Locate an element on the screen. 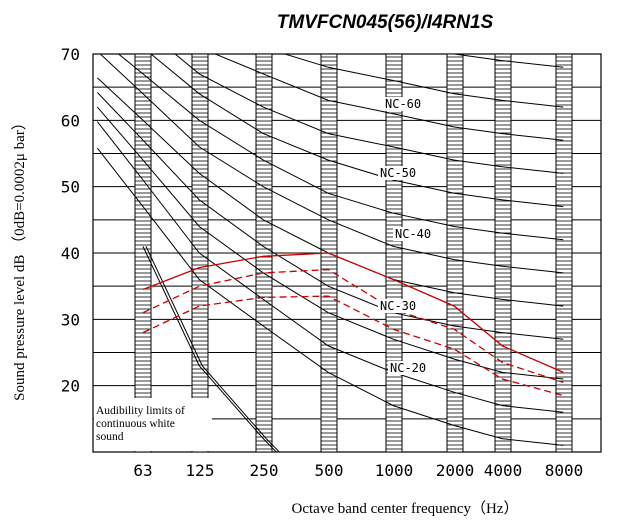  x-tick-label: 1000 is located at coordinates (394, 470).